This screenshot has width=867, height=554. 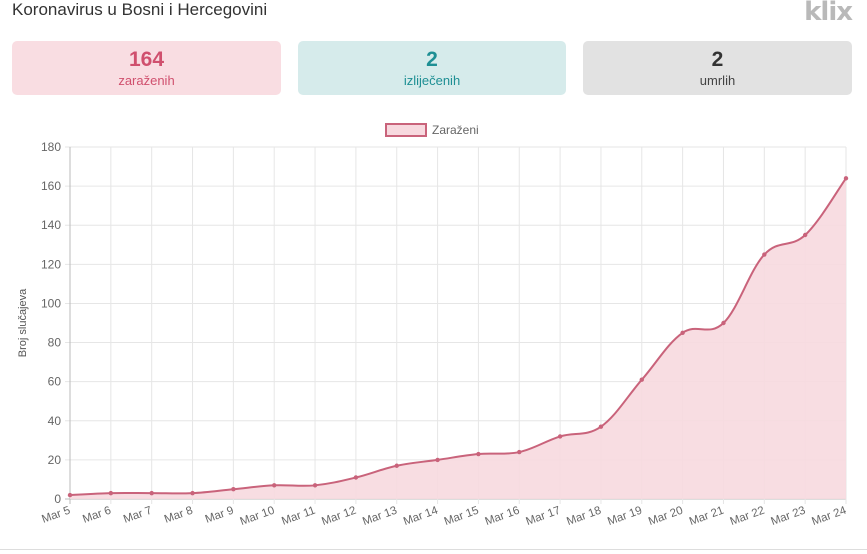 What do you see at coordinates (220, 515) in the screenshot?
I see `x-tick-label: Mar 9` at bounding box center [220, 515].